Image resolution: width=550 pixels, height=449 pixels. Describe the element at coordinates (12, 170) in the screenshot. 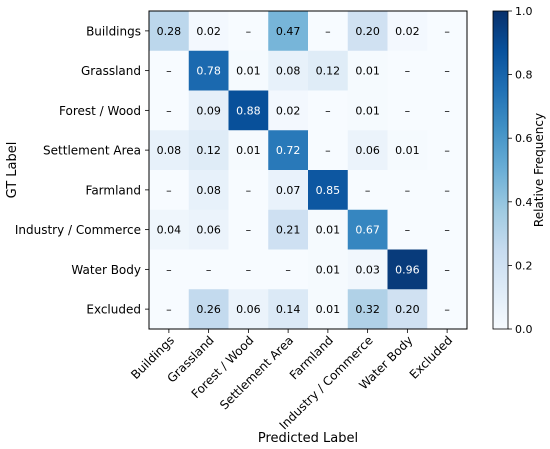

I see `y-axis-label: GT Label` at that location.